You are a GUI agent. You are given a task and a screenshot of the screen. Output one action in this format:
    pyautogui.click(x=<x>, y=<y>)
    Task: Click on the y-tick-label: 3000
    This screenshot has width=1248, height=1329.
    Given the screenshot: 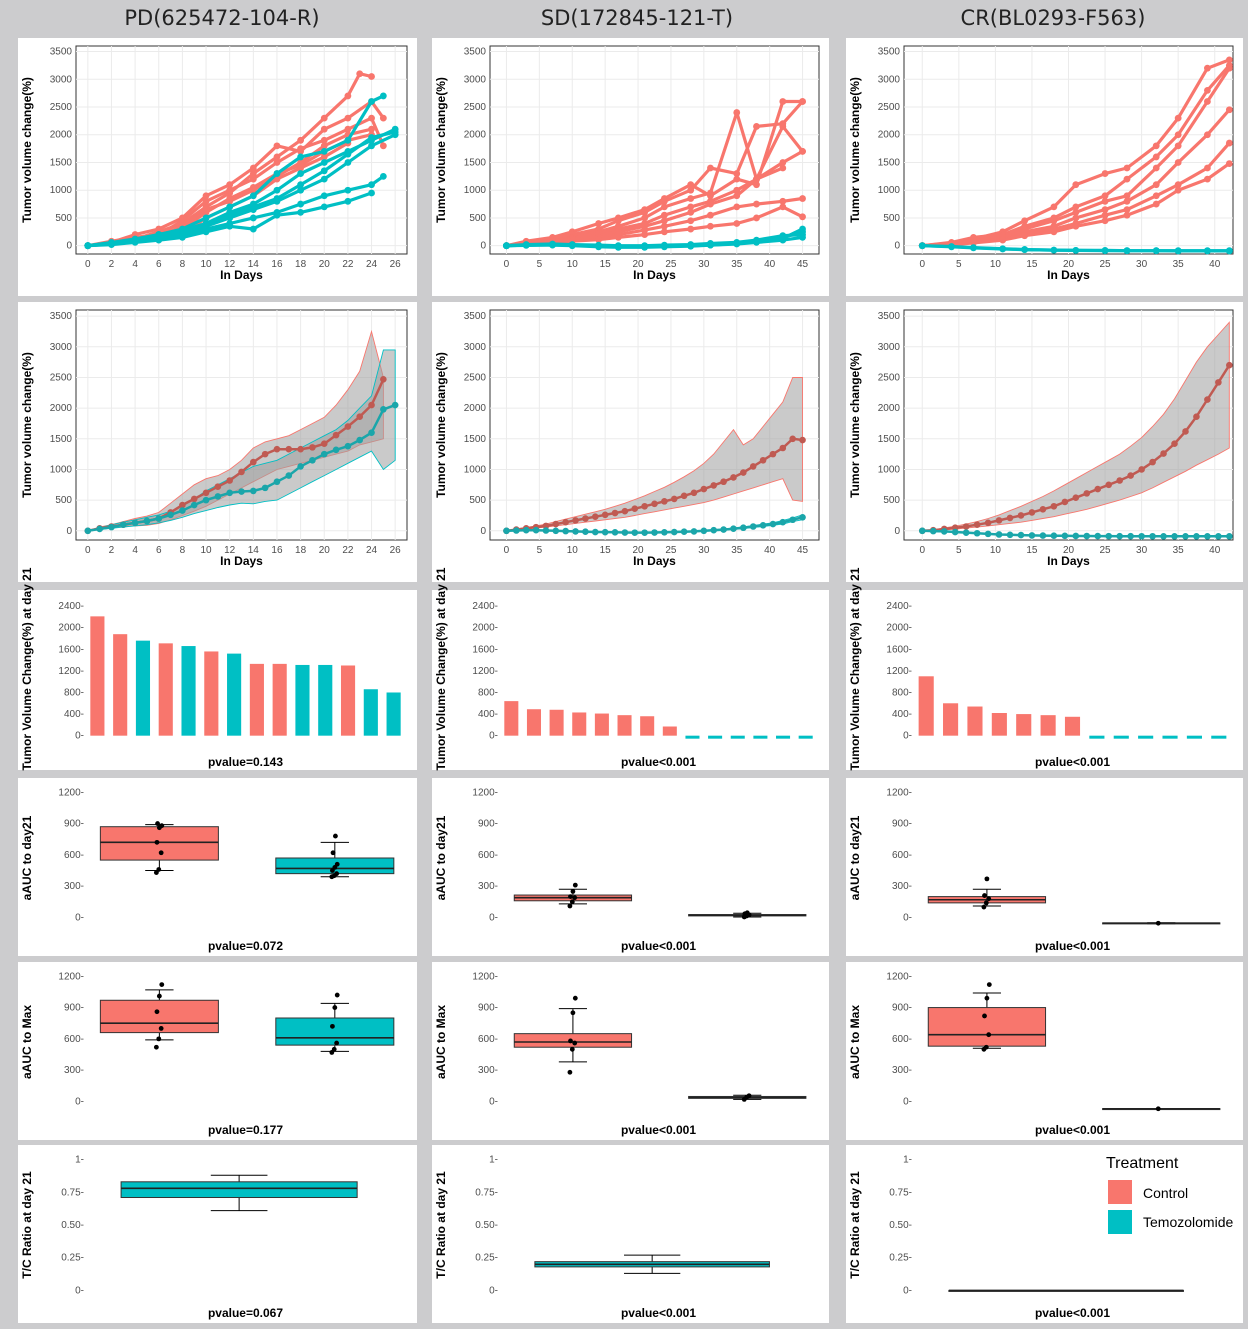 What is the action you would take?
    pyautogui.click(x=61, y=79)
    